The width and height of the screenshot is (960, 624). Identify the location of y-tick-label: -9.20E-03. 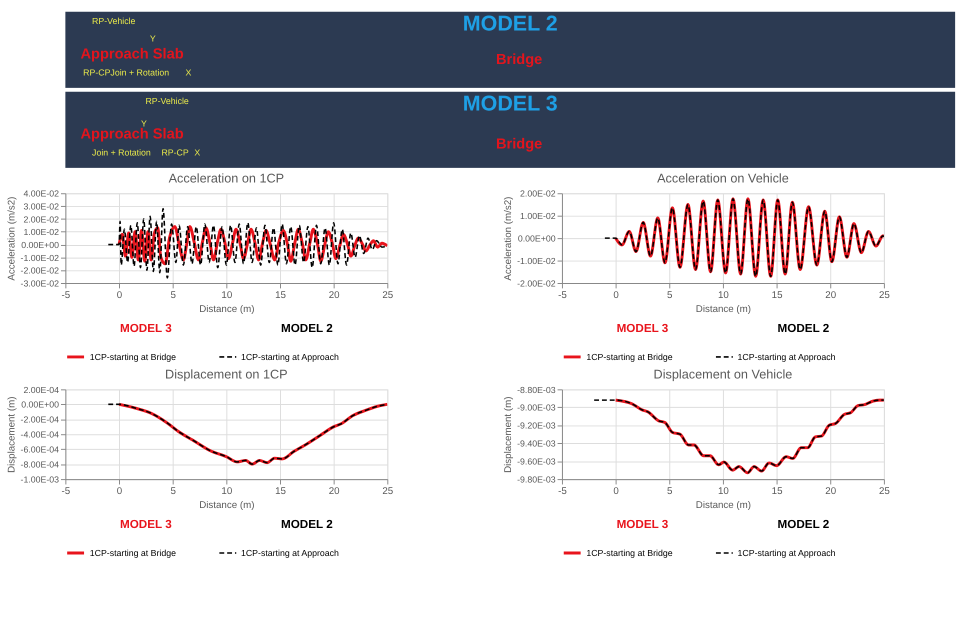
(536, 425).